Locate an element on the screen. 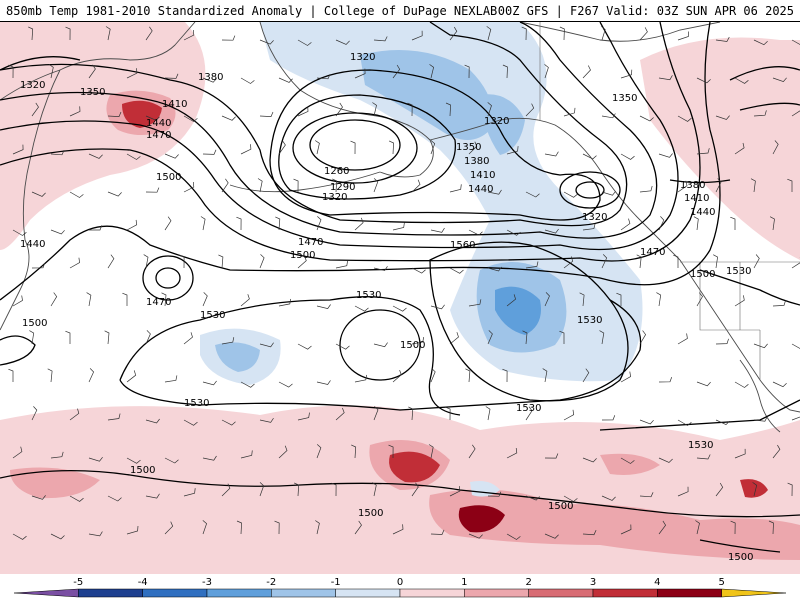 The height and width of the screenshot is (604, 800). contour-1530-south is located at coordinates (380, 355).